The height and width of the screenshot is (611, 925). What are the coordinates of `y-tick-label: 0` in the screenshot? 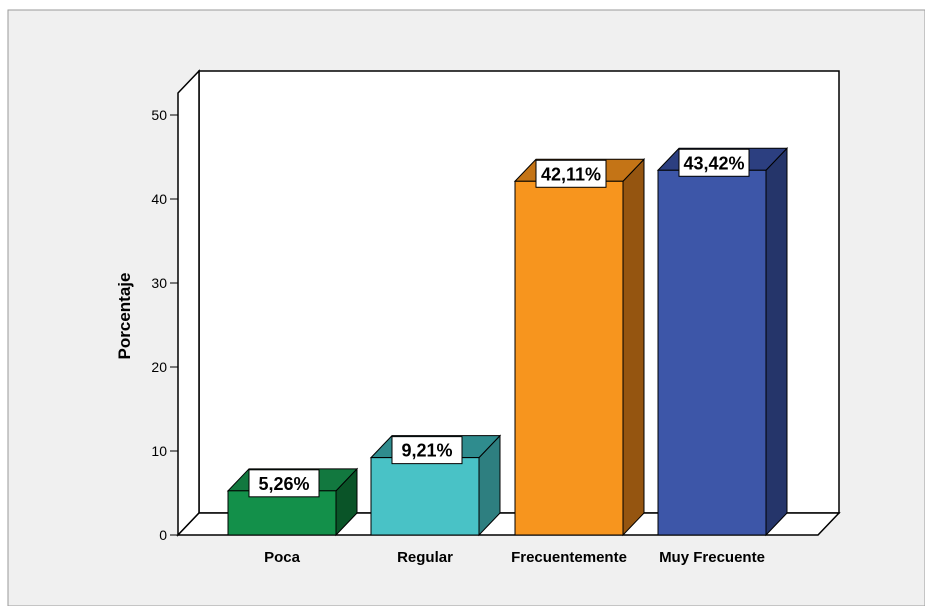 It's located at (163, 535).